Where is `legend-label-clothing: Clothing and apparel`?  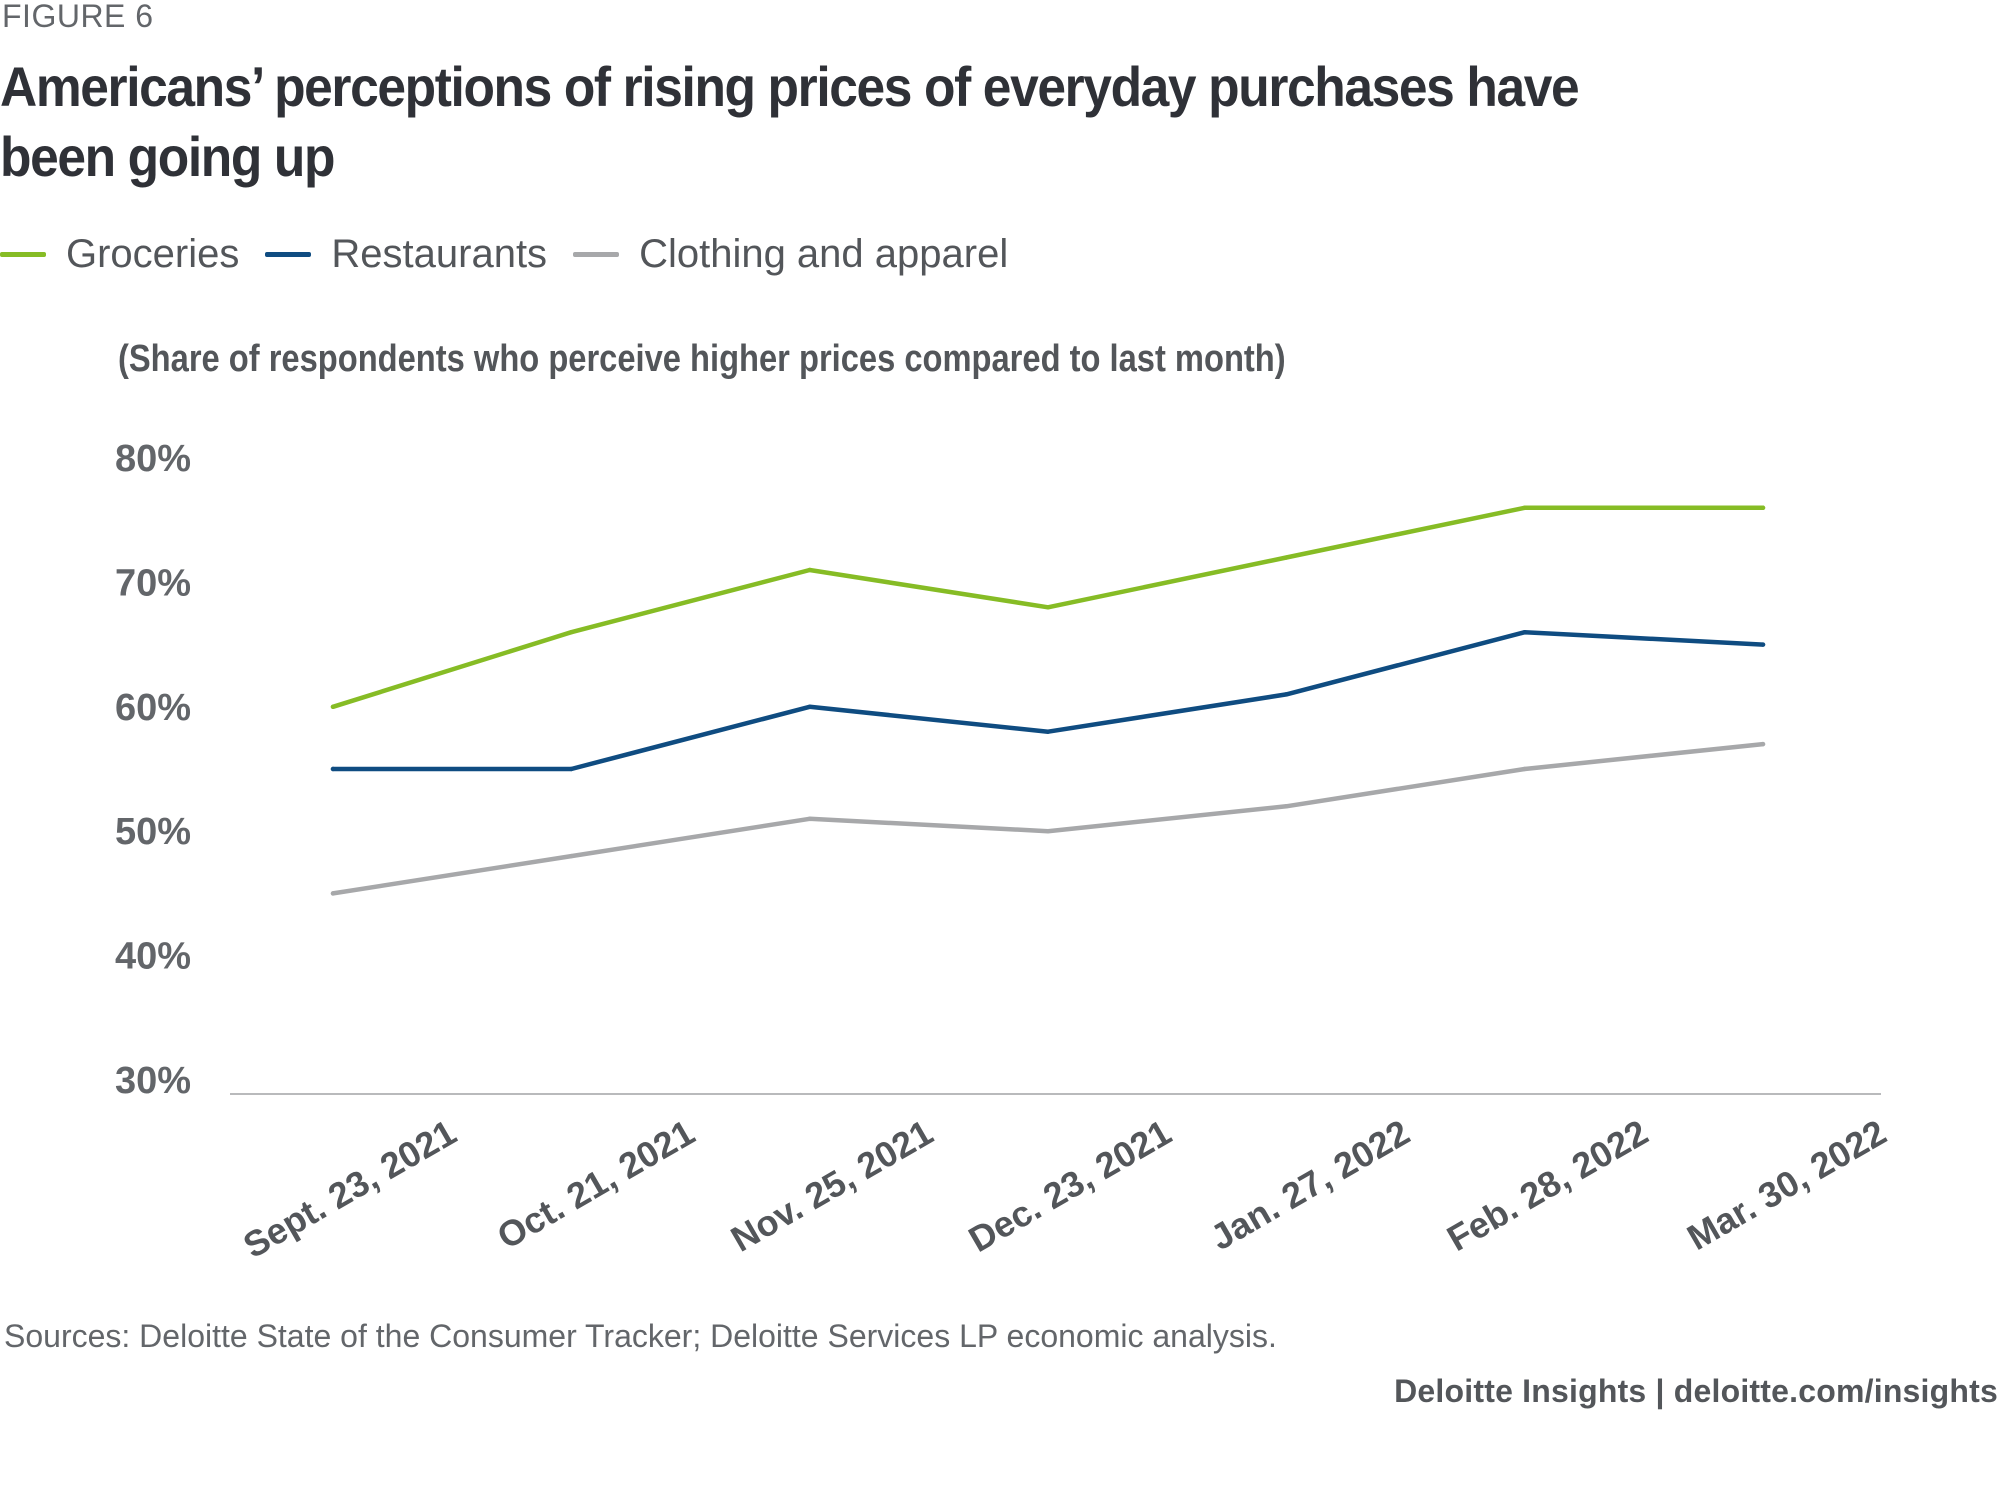 legend-label-clothing: Clothing and apparel is located at coordinates (824, 254).